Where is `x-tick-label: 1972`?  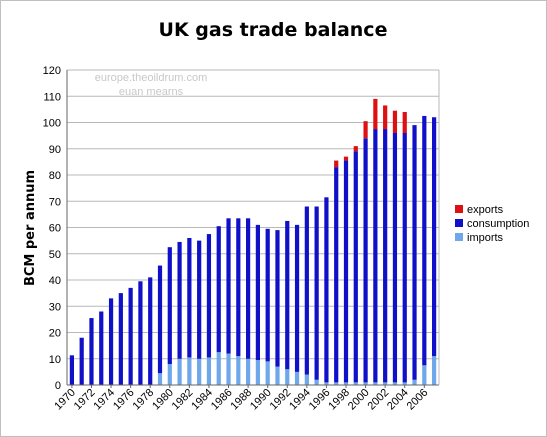
x-tick-label: 1972 is located at coordinates (85, 400).